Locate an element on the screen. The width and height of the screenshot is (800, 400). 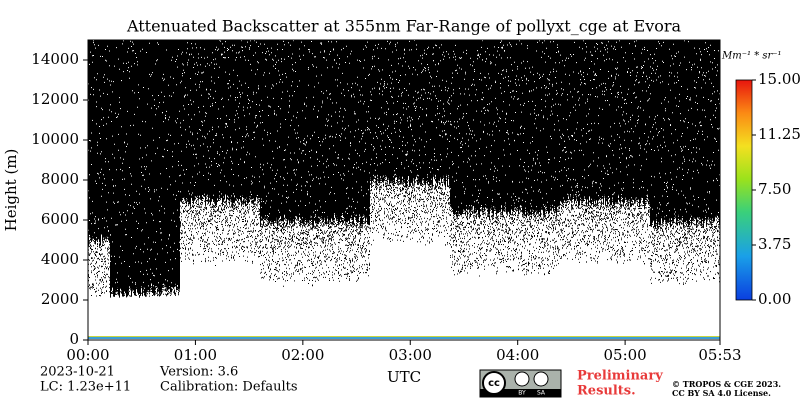
colorbar-tick-label: 3.75 is located at coordinates (774, 244).